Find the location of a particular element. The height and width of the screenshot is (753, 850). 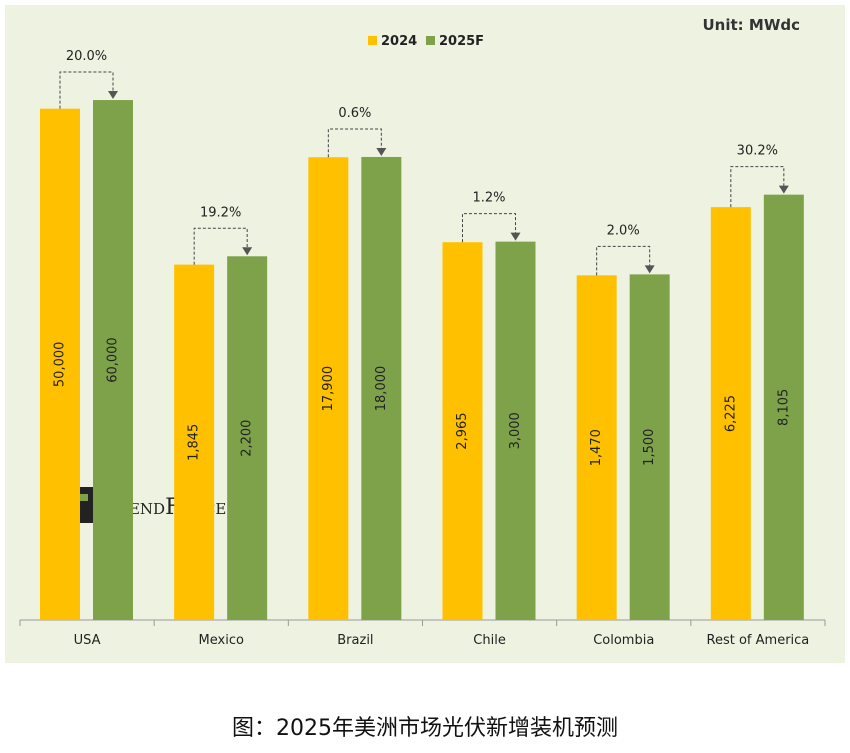

x-tick-label: Colombia is located at coordinates (623, 640).